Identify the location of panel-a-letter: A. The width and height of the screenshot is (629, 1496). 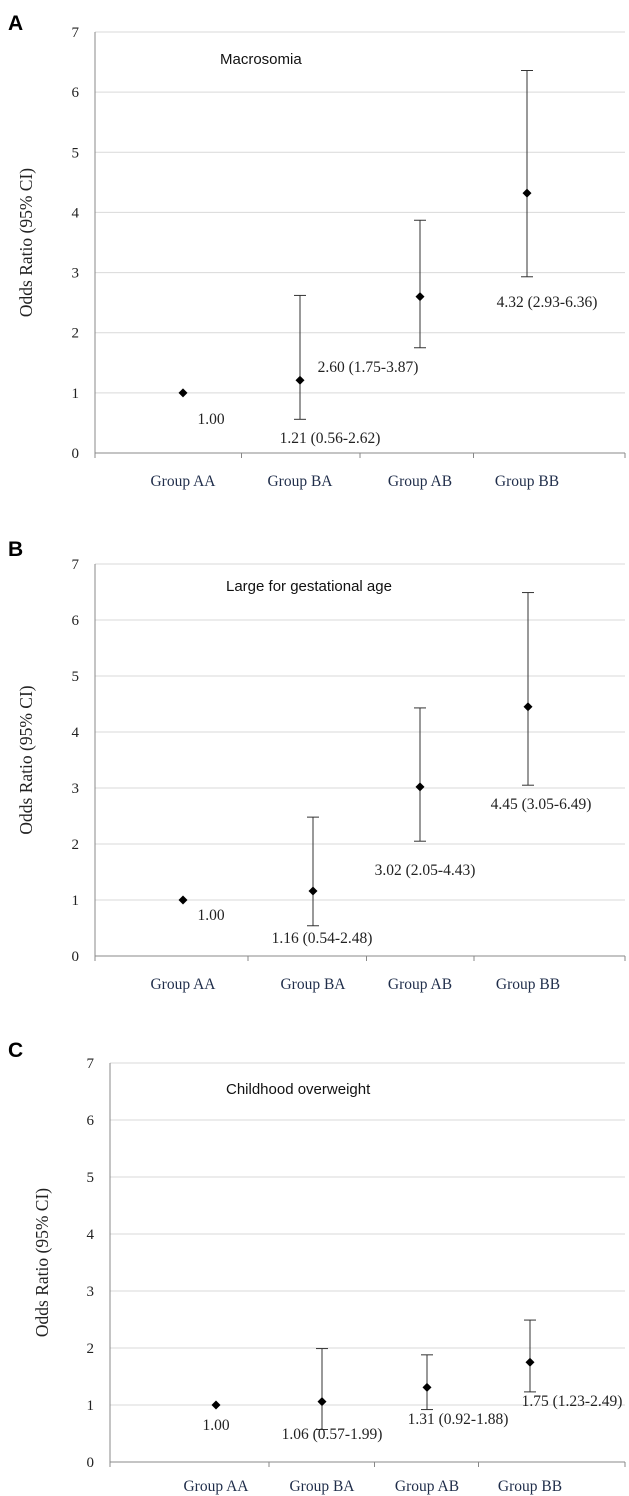
(15, 23).